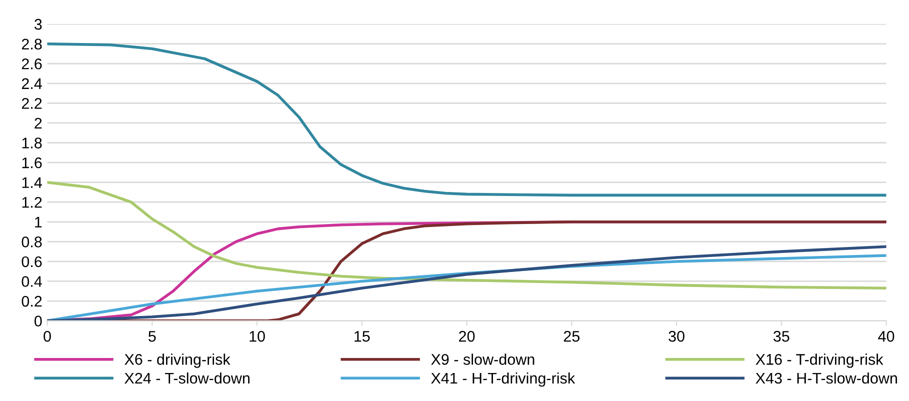 This screenshot has width=909, height=401. I want to click on legend-label: X16 - T-driving-risk, so click(820, 361).